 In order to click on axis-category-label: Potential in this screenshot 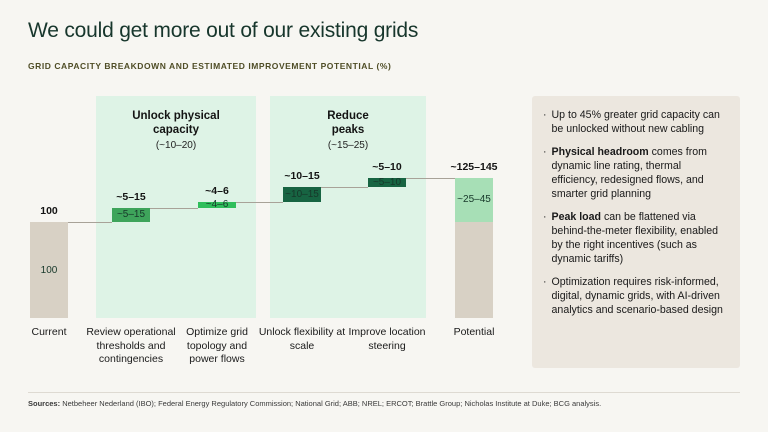, I will do `click(474, 332)`.